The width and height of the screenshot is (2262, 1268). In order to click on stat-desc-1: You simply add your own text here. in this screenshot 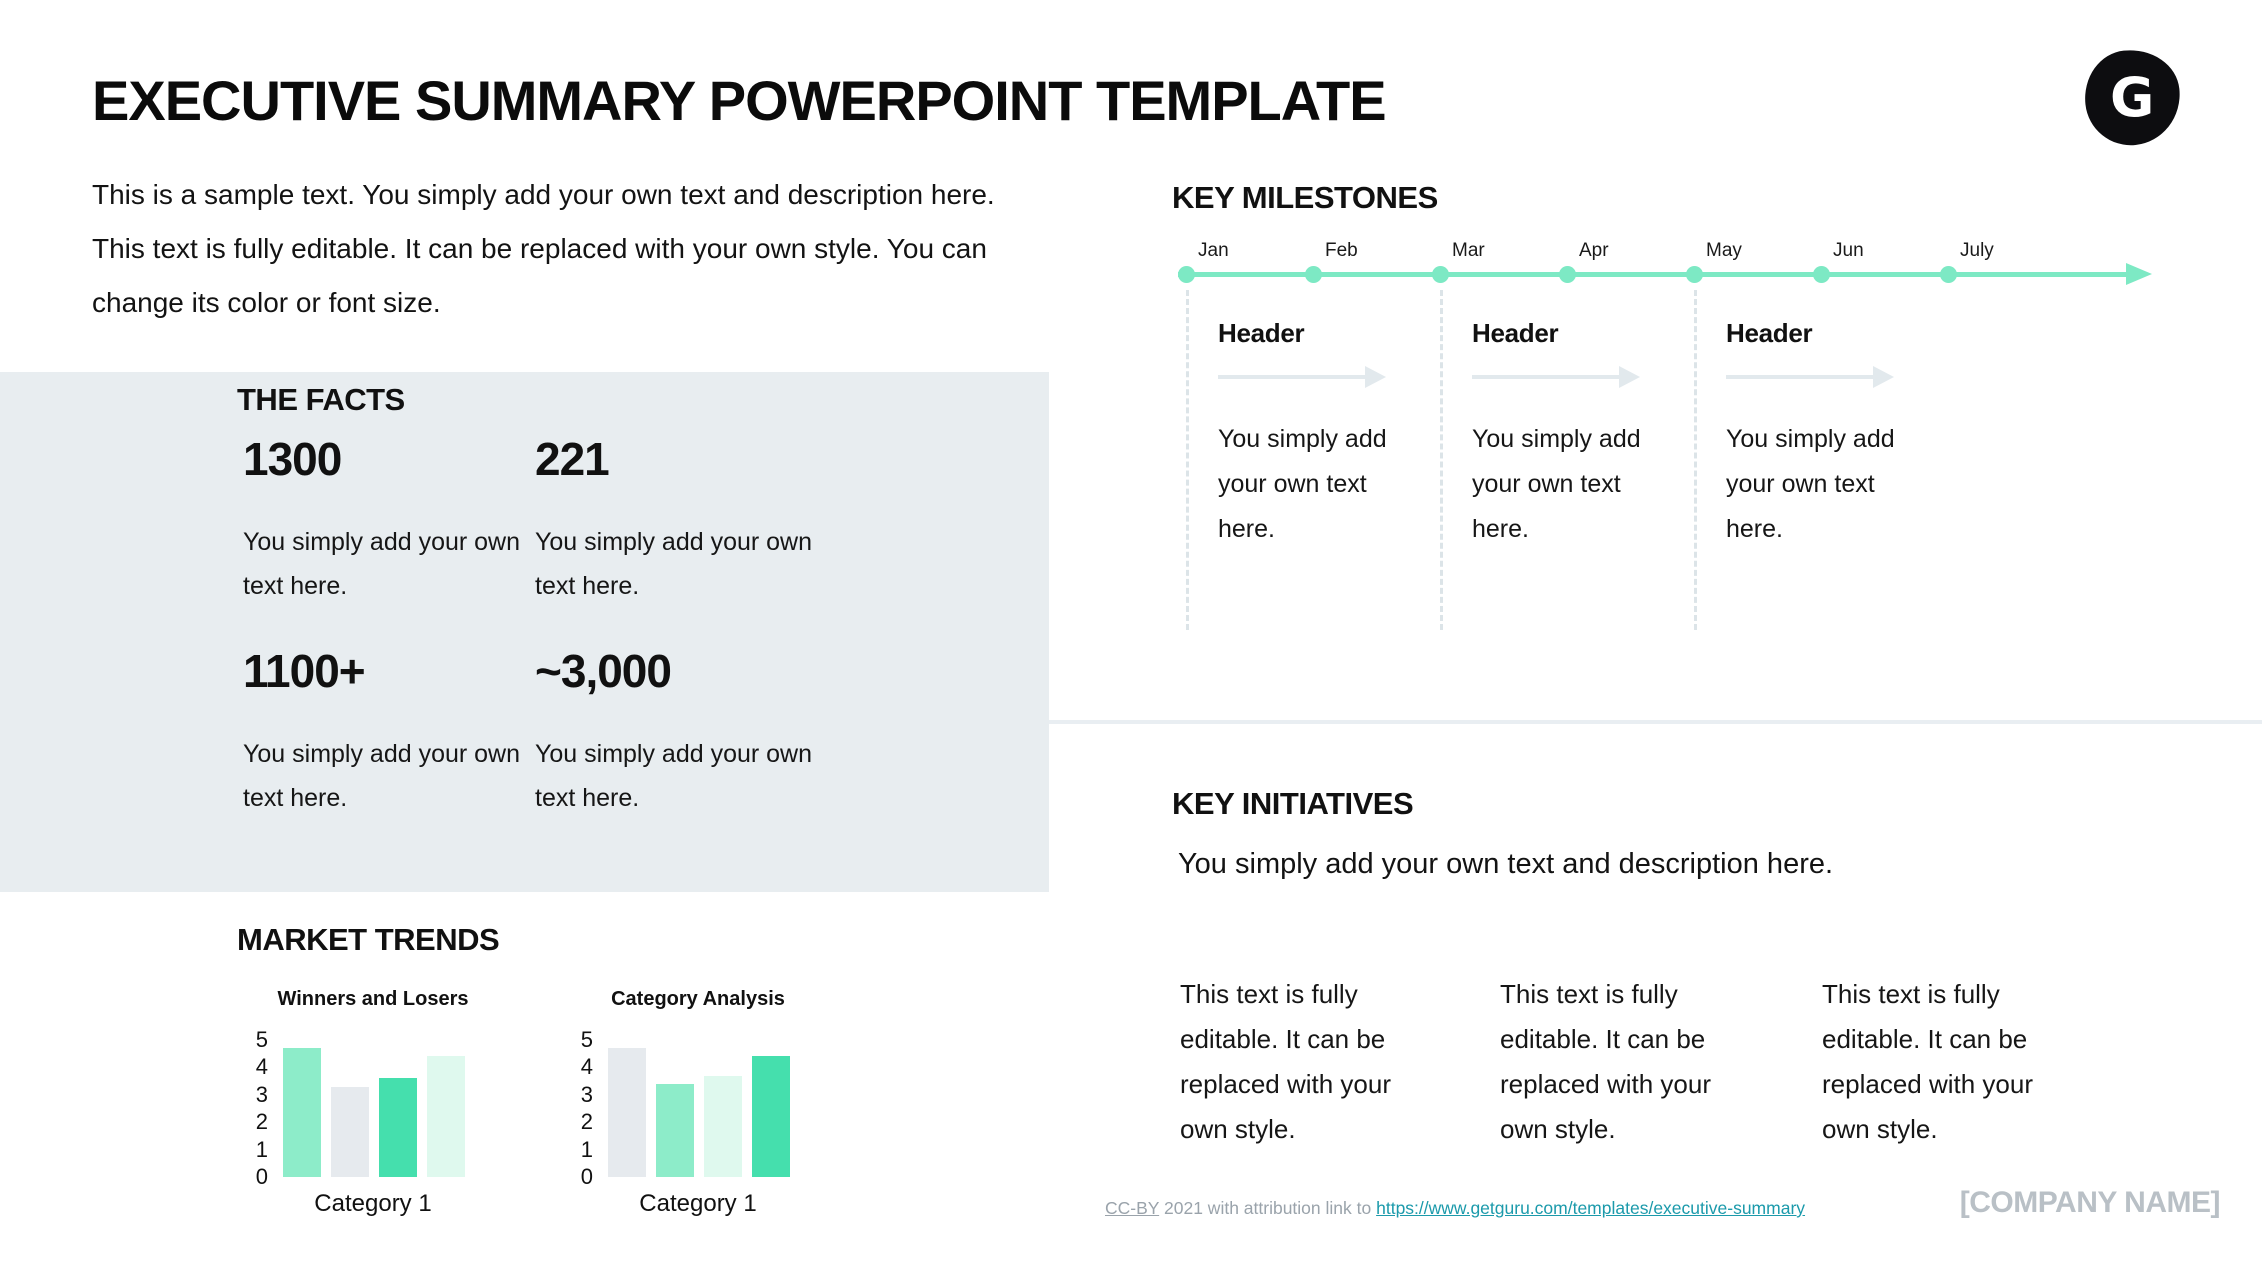, I will do `click(382, 564)`.